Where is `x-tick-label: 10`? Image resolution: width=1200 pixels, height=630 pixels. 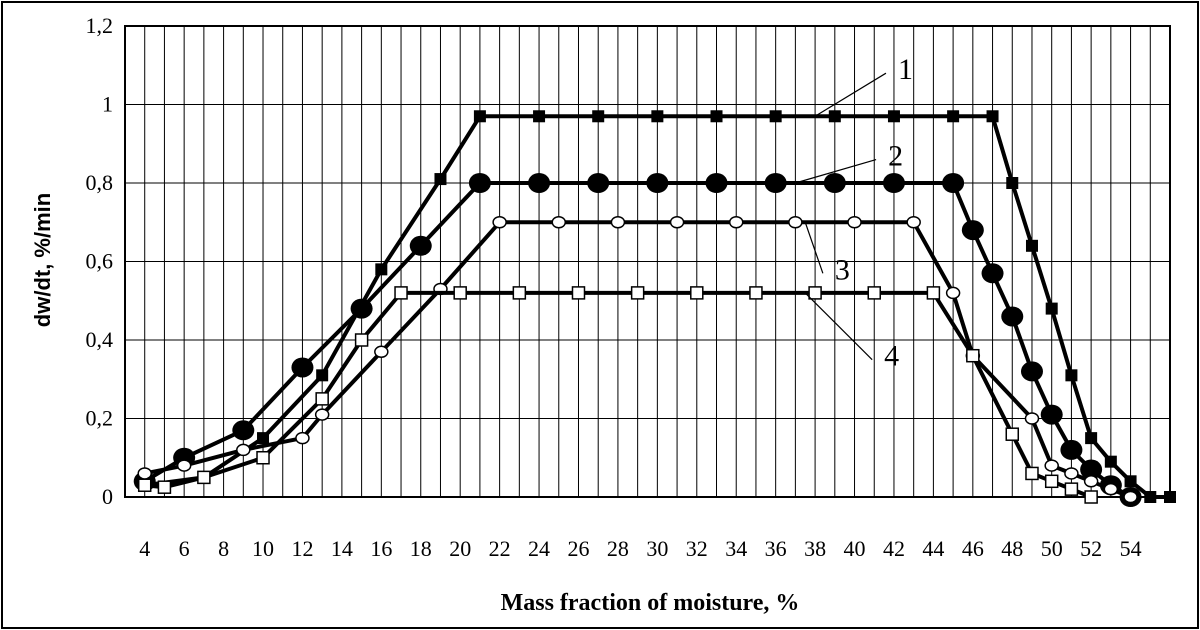
x-tick-label: 10 is located at coordinates (263, 548).